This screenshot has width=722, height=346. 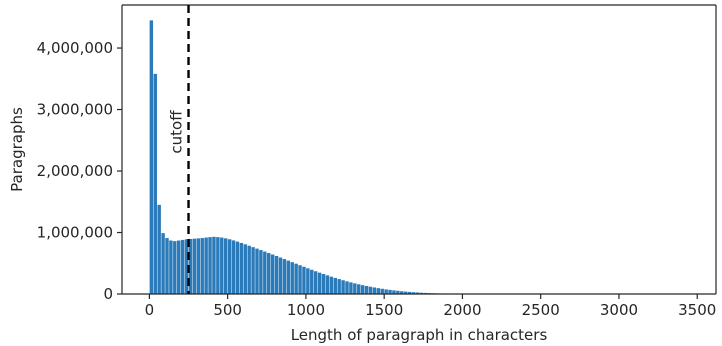 What do you see at coordinates (75, 110) in the screenshot?
I see `y-tick-label: 3,000,000` at bounding box center [75, 110].